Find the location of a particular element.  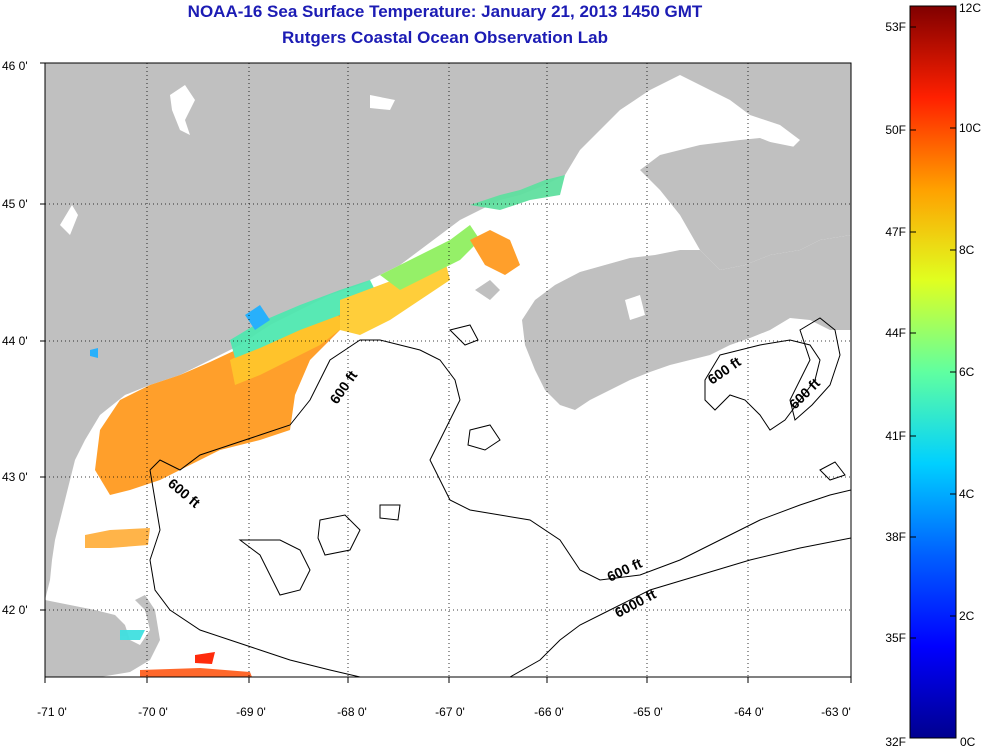

colorbar-f-label: 32F is located at coordinates (895, 742).